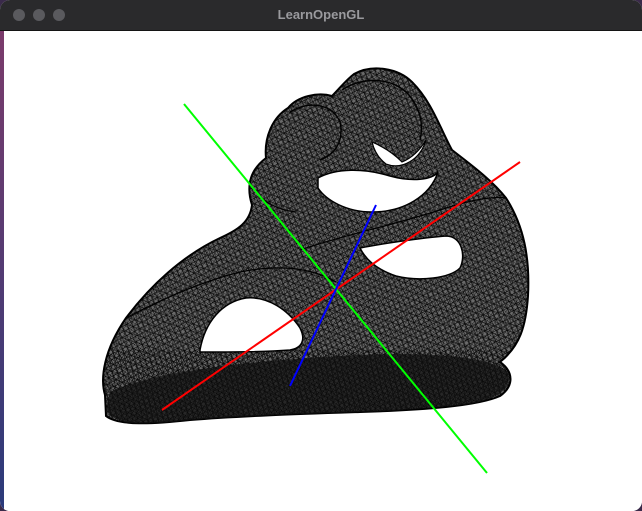 The width and height of the screenshot is (642, 511). What do you see at coordinates (19, 15) in the screenshot?
I see `close-button` at bounding box center [19, 15].